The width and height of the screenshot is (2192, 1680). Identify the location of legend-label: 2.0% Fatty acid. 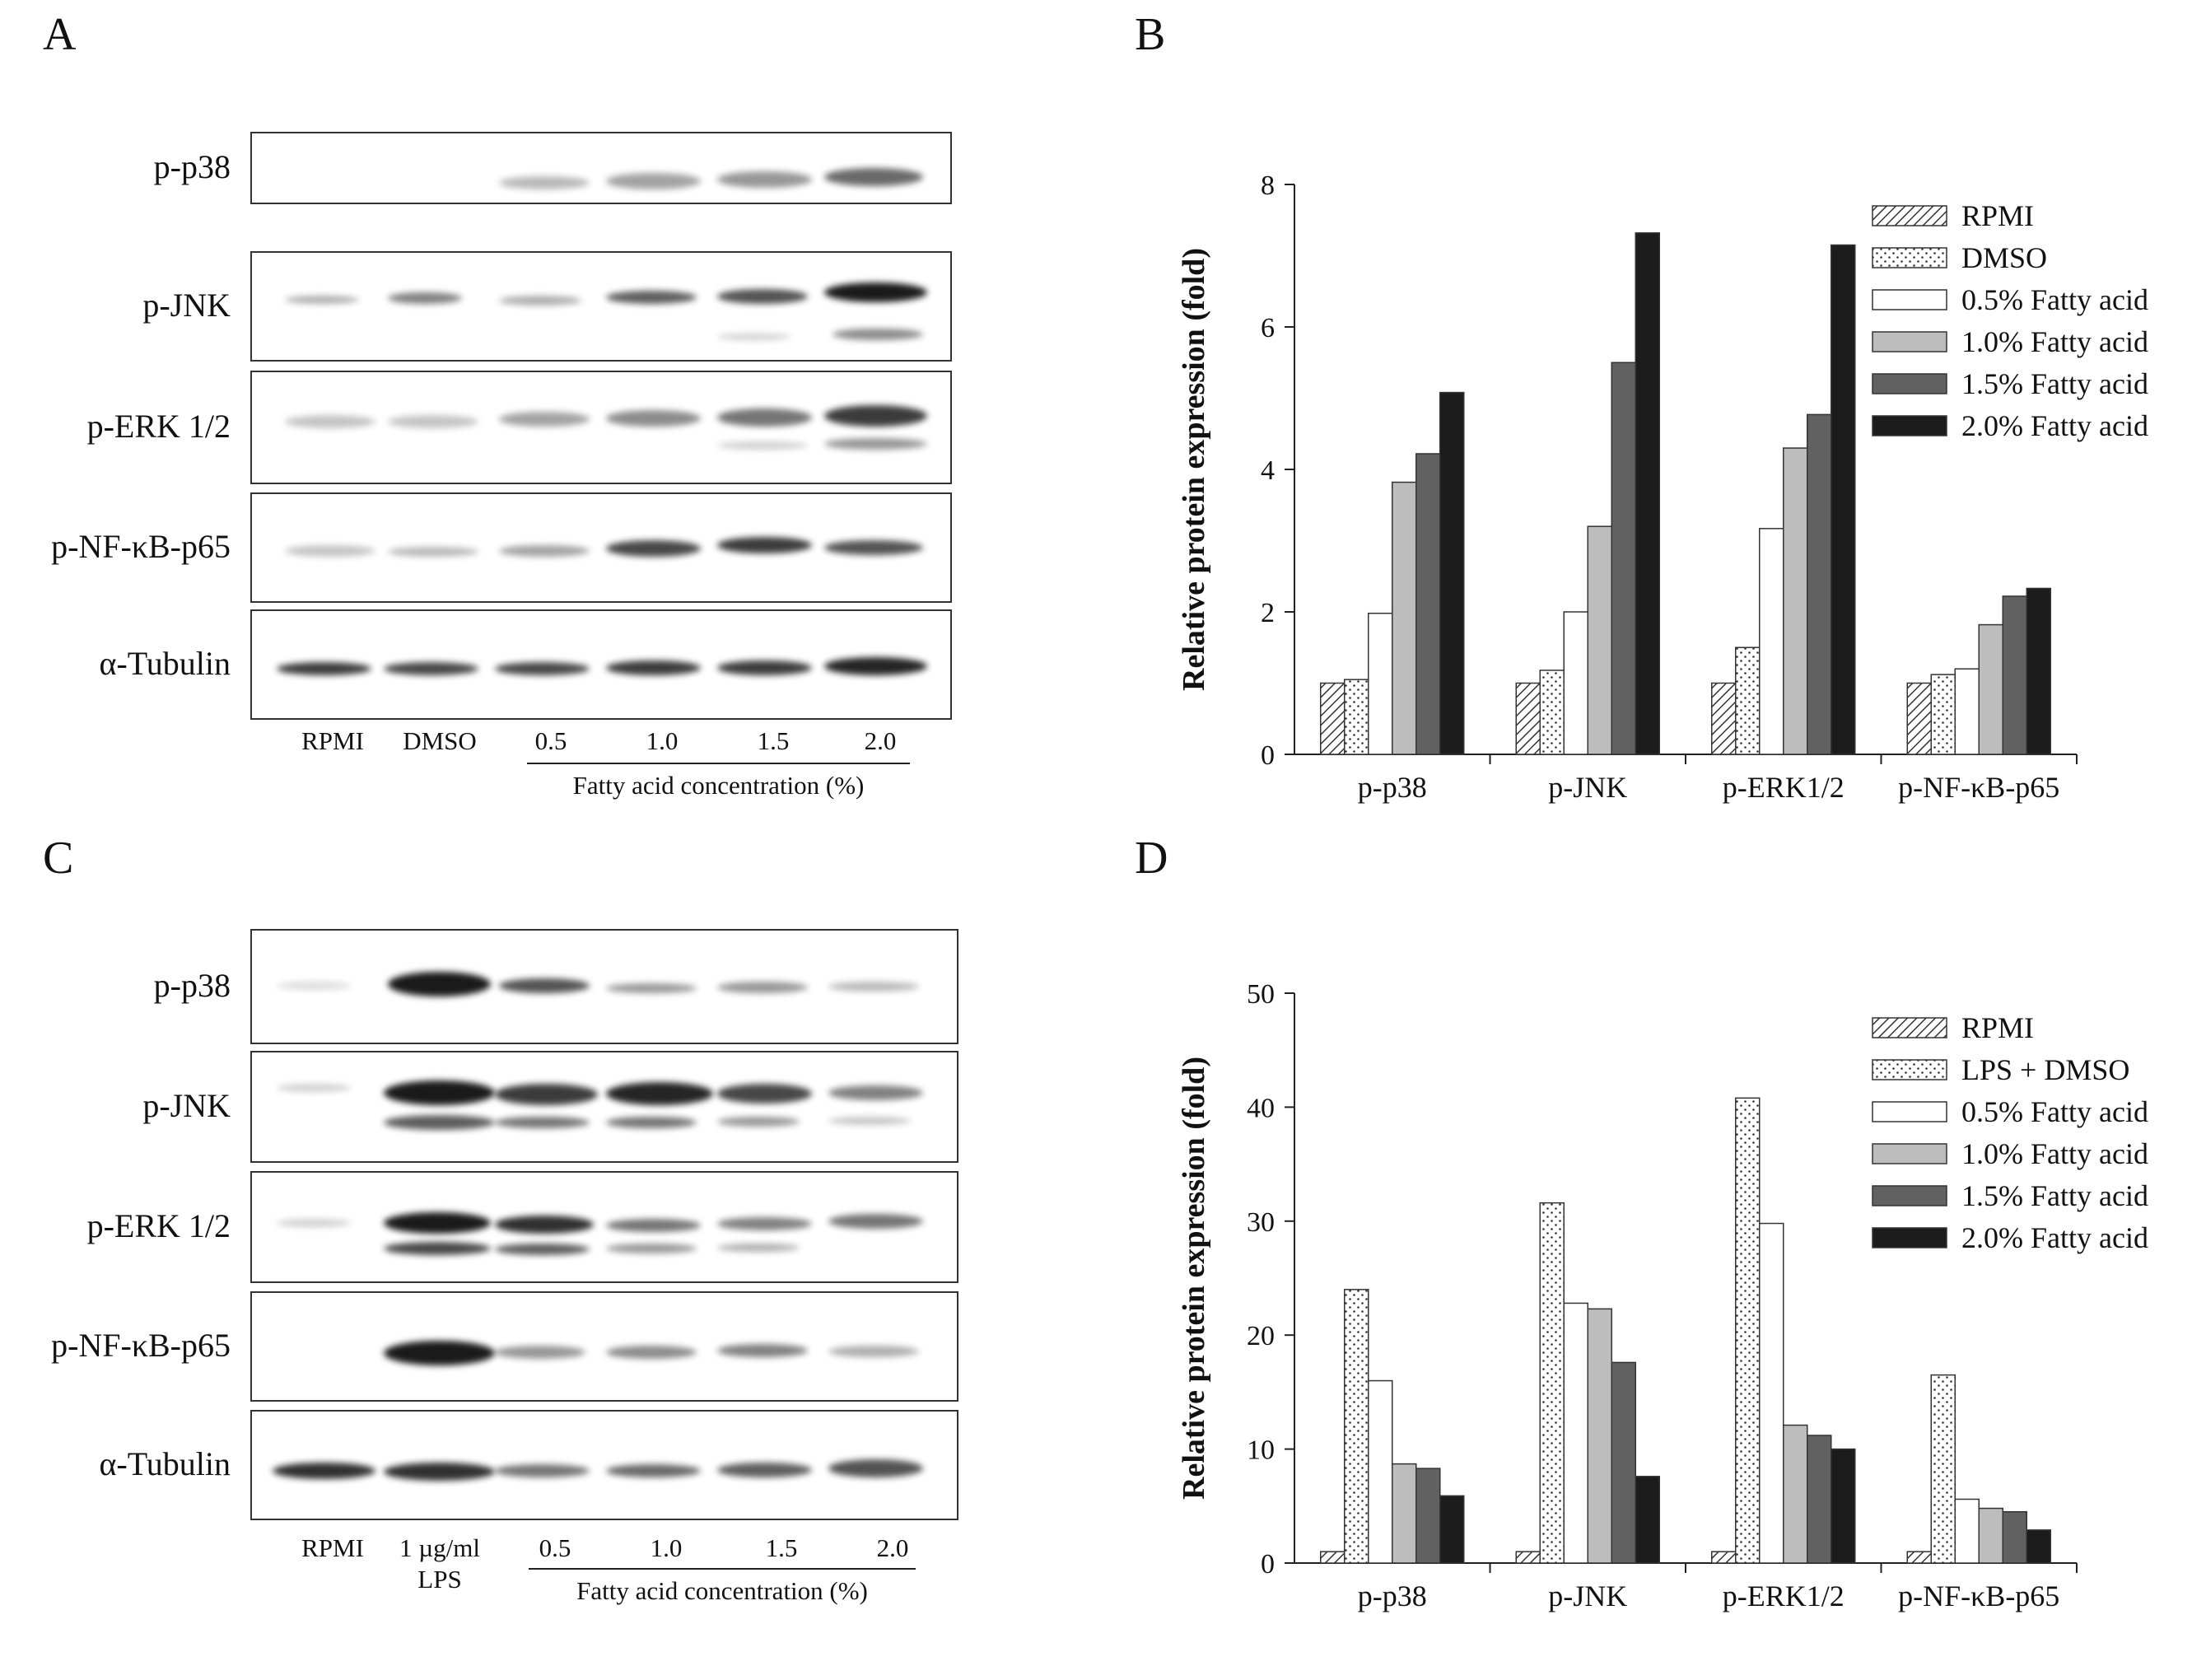
(2055, 425).